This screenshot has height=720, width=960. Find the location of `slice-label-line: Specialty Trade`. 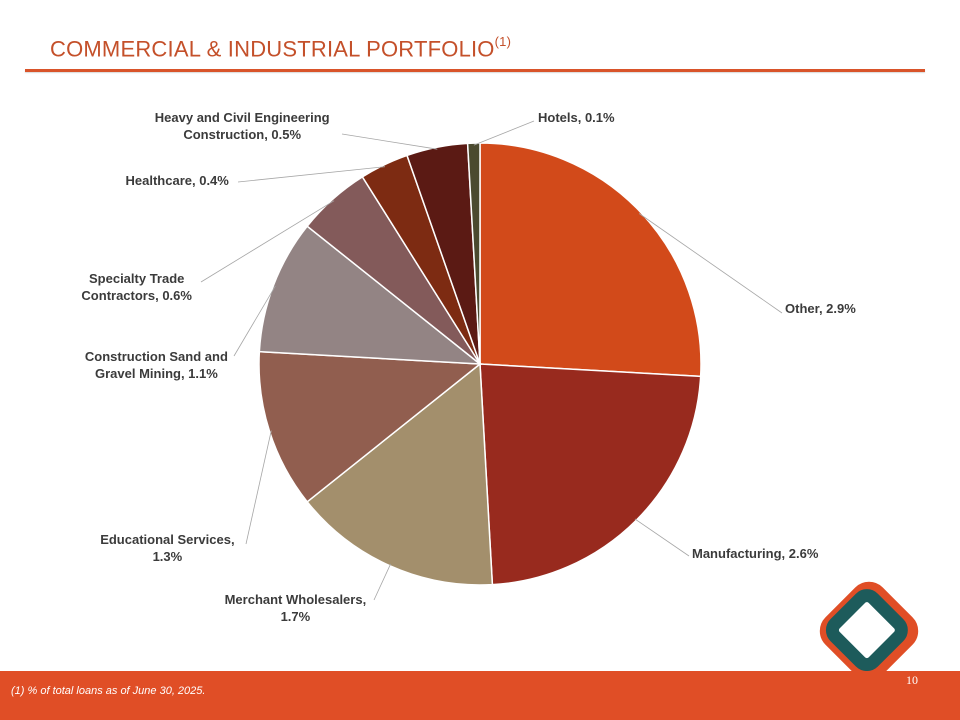

slice-label-line: Specialty Trade is located at coordinates (136, 278).